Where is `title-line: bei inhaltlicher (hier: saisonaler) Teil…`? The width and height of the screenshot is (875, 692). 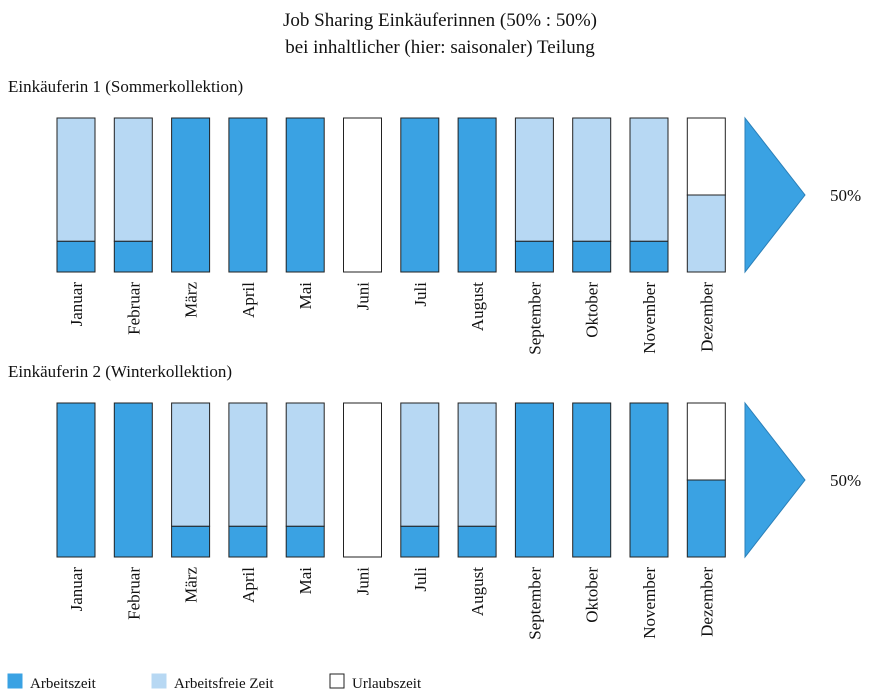 title-line: bei inhaltlicher (hier: saisonaler) Teil… is located at coordinates (440, 47).